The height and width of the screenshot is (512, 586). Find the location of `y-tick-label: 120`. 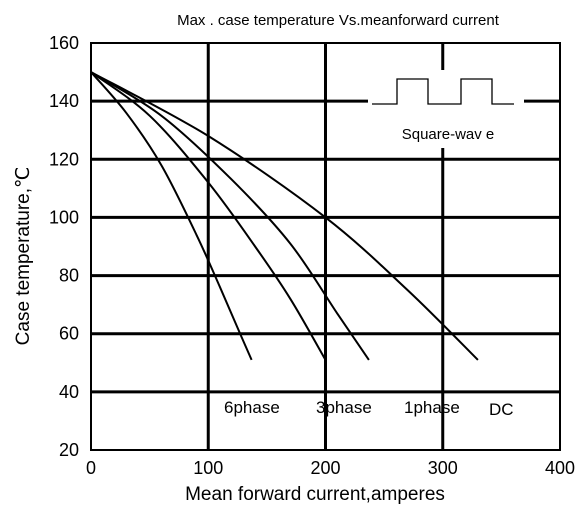

y-tick-label: 120 is located at coordinates (64, 159).